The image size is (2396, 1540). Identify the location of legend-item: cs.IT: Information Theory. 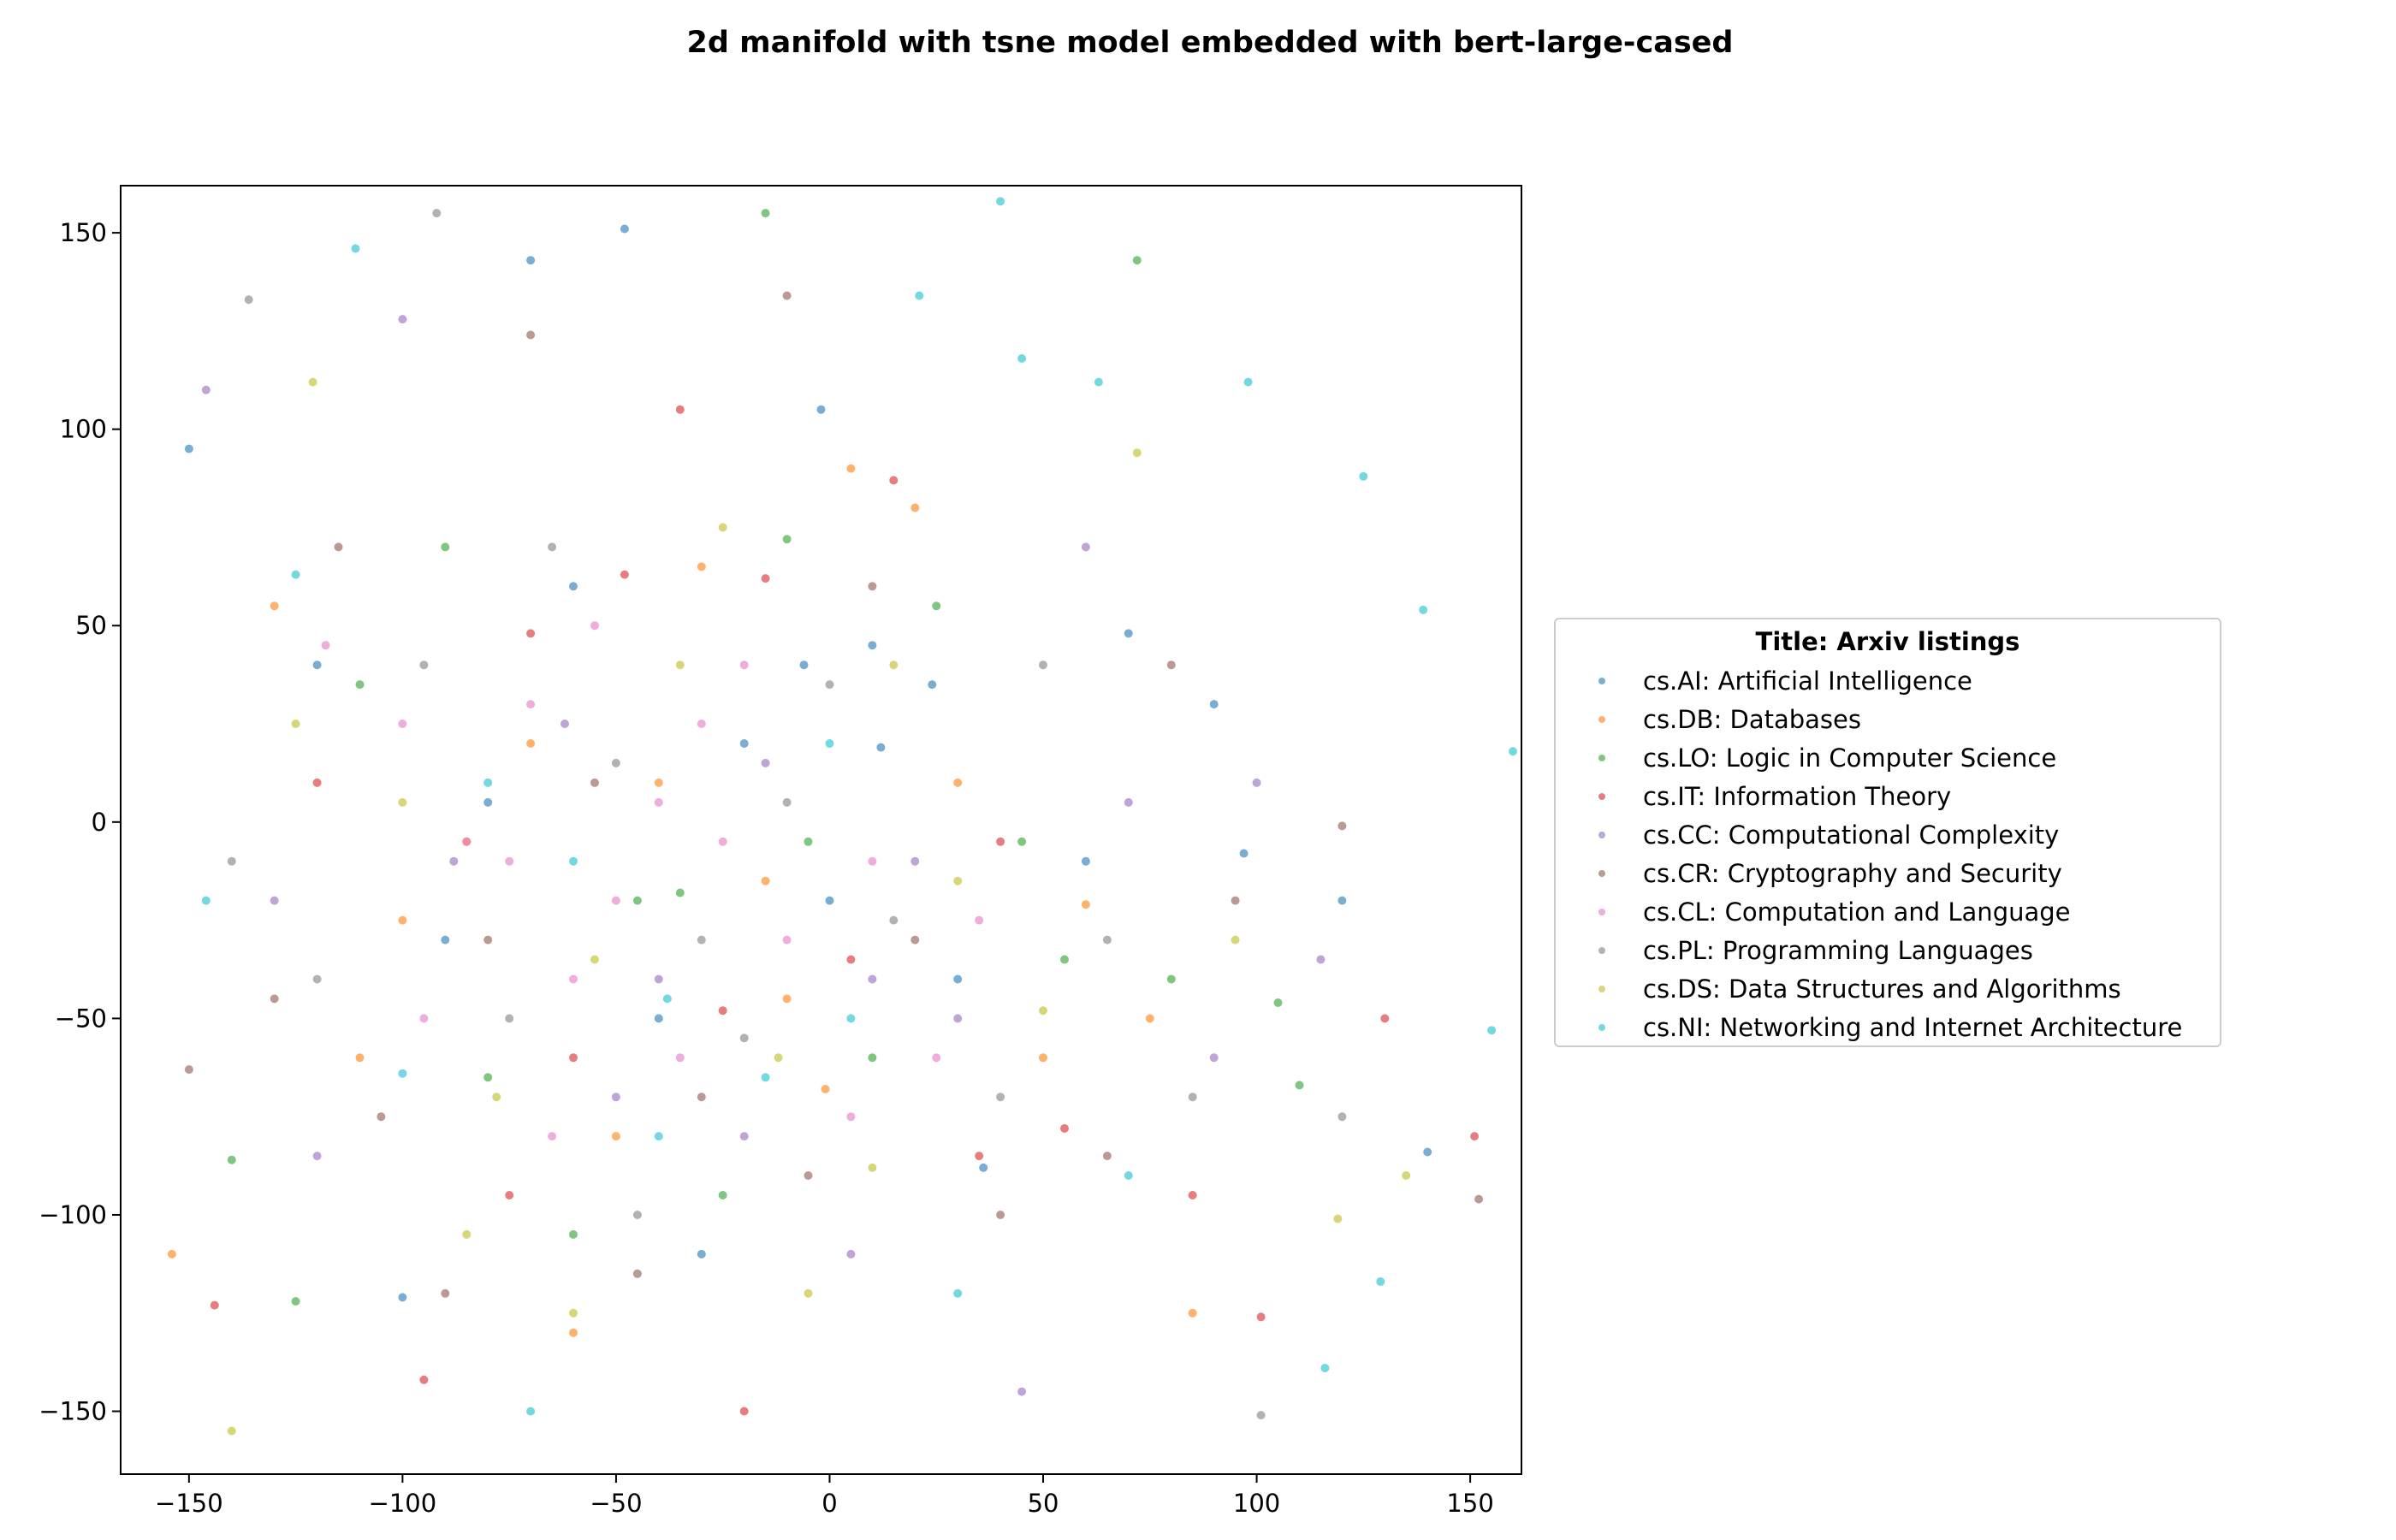
(1888, 796).